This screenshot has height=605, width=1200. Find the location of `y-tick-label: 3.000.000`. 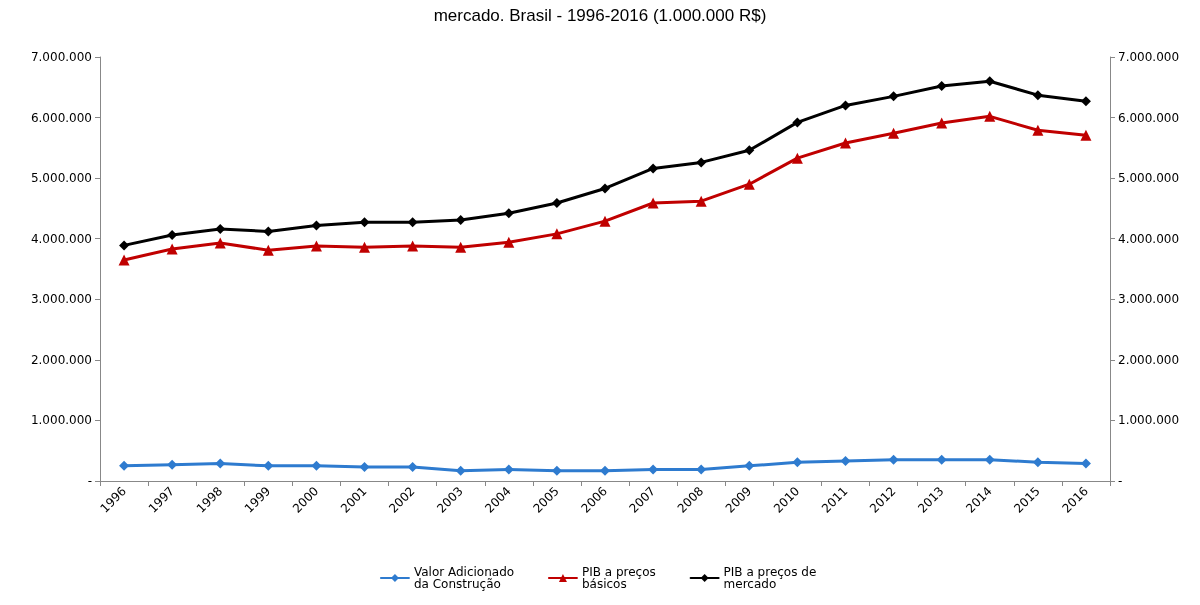

y-tick-label: 3.000.000 is located at coordinates (61, 299).